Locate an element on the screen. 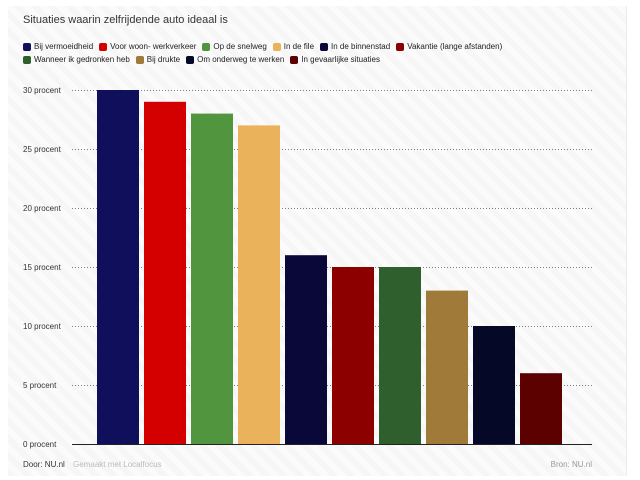  y-tick-label: 30 procent is located at coordinates (42, 90).